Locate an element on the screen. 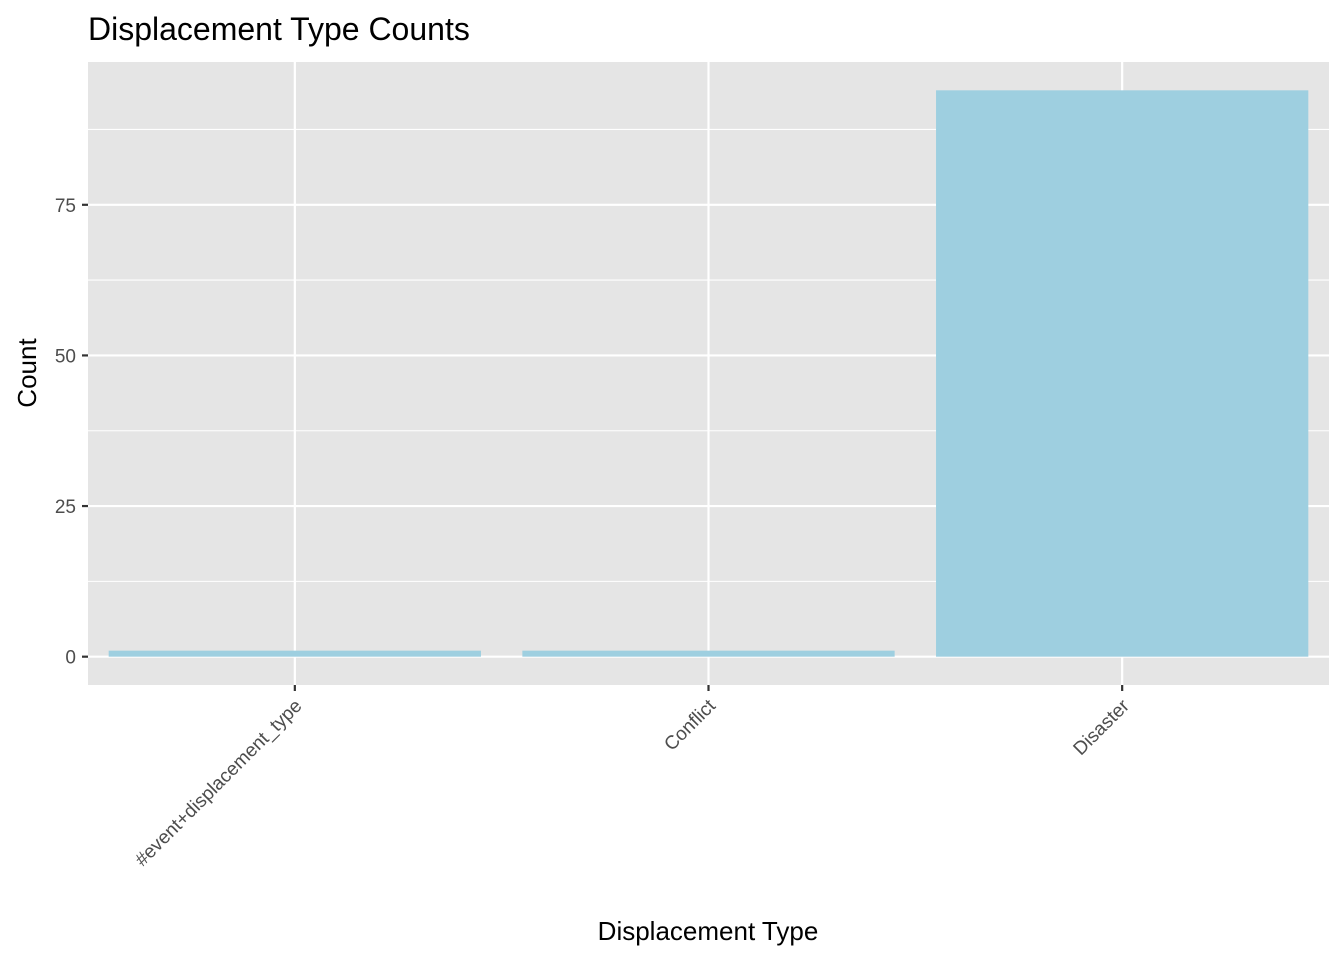 The image size is (1344, 960). x-axis: #event+displacement_type Conflict Disaster is located at coordinates (632, 778).